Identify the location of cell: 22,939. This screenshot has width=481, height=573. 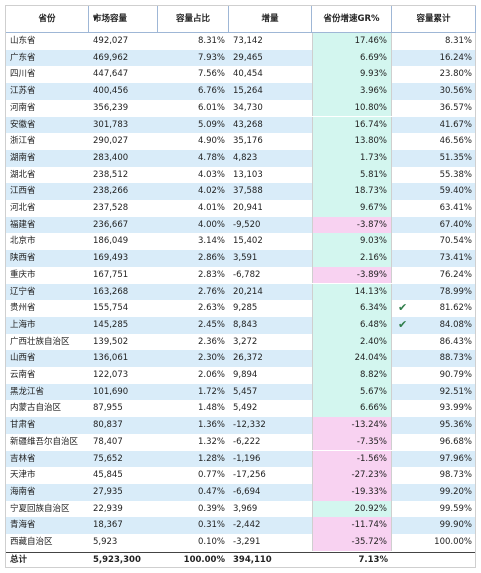
(108, 508).